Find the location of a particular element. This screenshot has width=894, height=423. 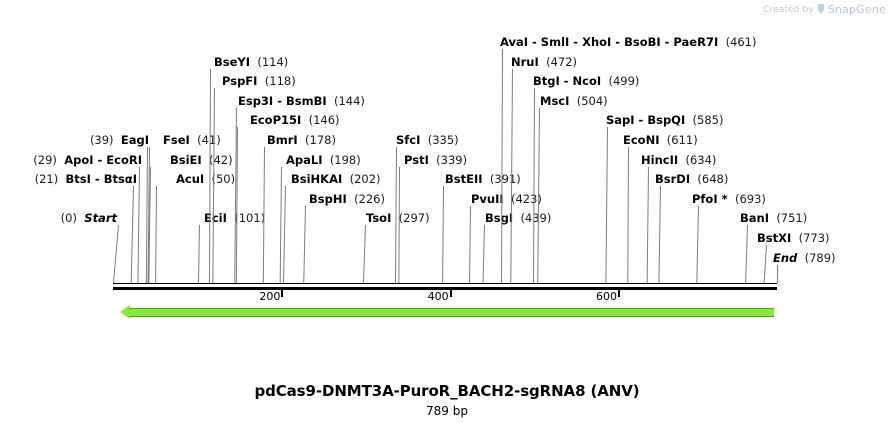

enzyme-name: EagI is located at coordinates (134, 140).